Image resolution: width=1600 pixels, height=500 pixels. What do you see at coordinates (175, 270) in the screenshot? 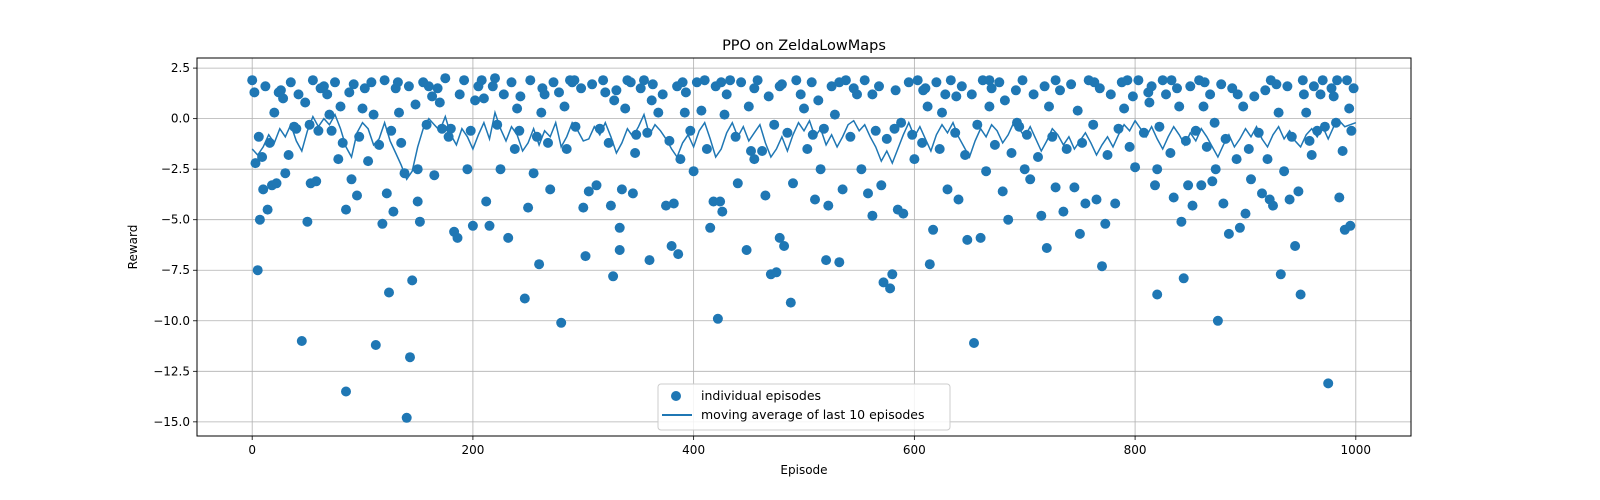
I see `y-tick-label: −7.5` at bounding box center [175, 270].